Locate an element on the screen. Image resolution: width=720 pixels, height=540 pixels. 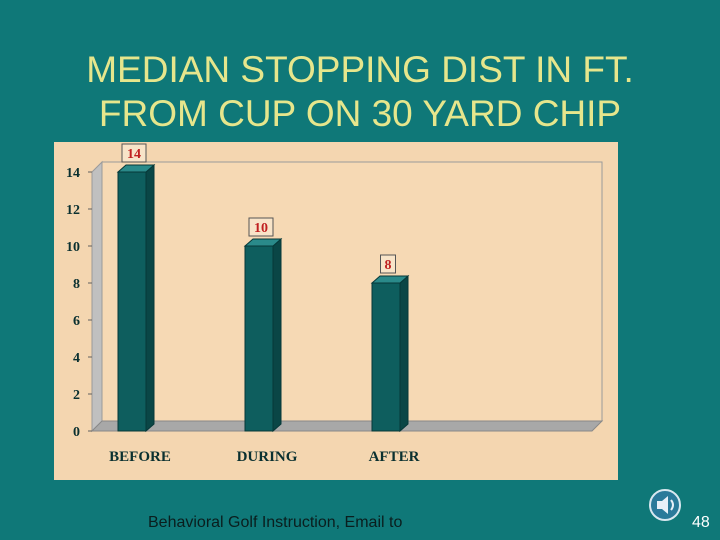
value-label: 14 is located at coordinates (134, 154).